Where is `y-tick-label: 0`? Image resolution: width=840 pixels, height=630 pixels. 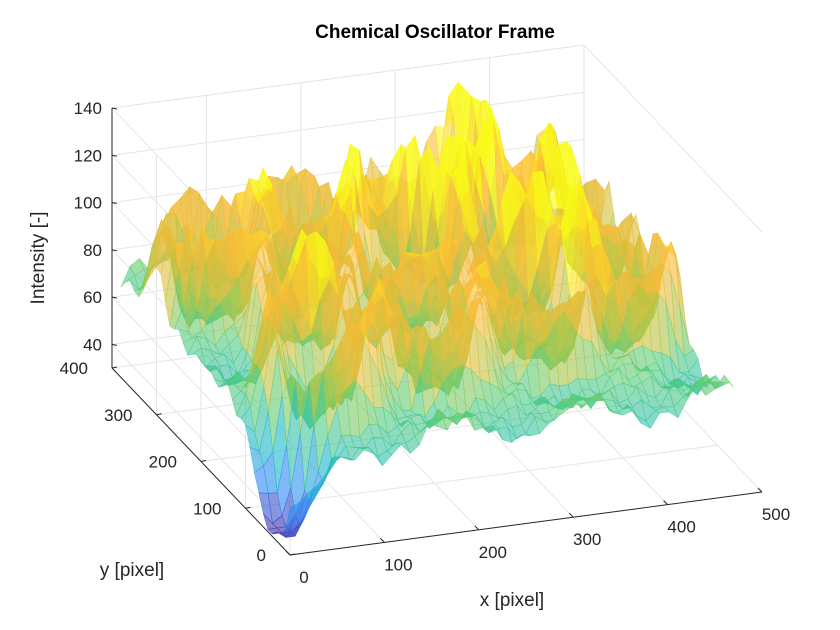 y-tick-label: 0 is located at coordinates (261, 555).